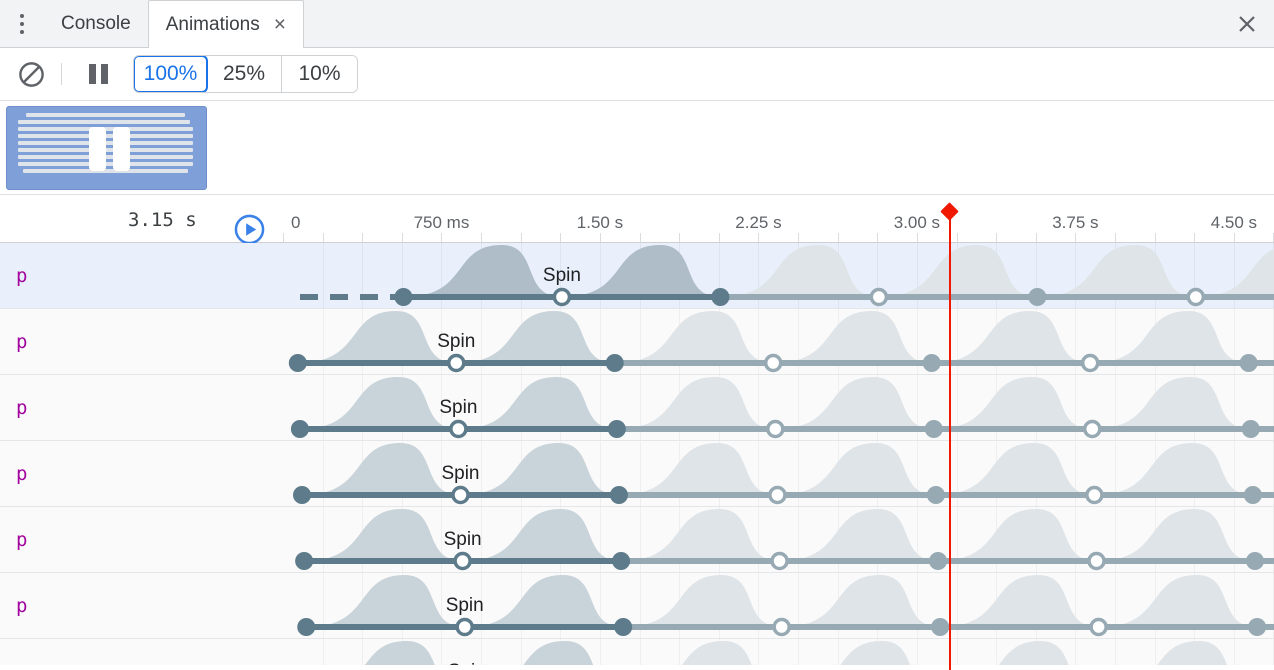 The height and width of the screenshot is (670, 1274). What do you see at coordinates (1233, 222) in the screenshot?
I see `ruler-tick-label: 4.50 s` at bounding box center [1233, 222].